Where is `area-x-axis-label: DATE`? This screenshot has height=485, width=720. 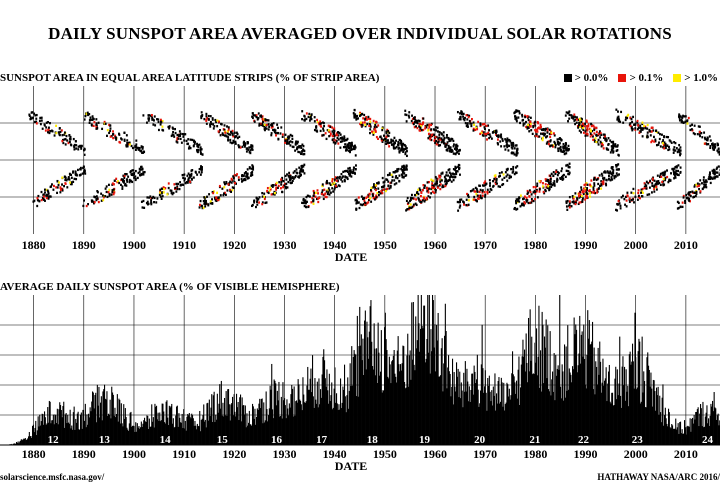 area-x-axis-label: DATE is located at coordinates (351, 466).